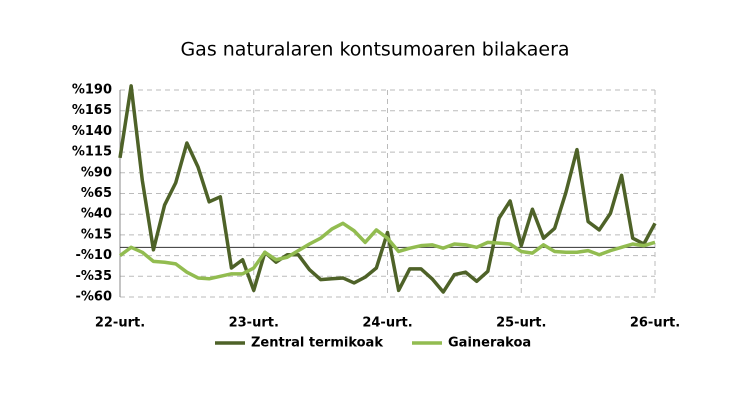  What do you see at coordinates (92, 90) in the screenshot?
I see `y-tick-label: %190` at bounding box center [92, 90].